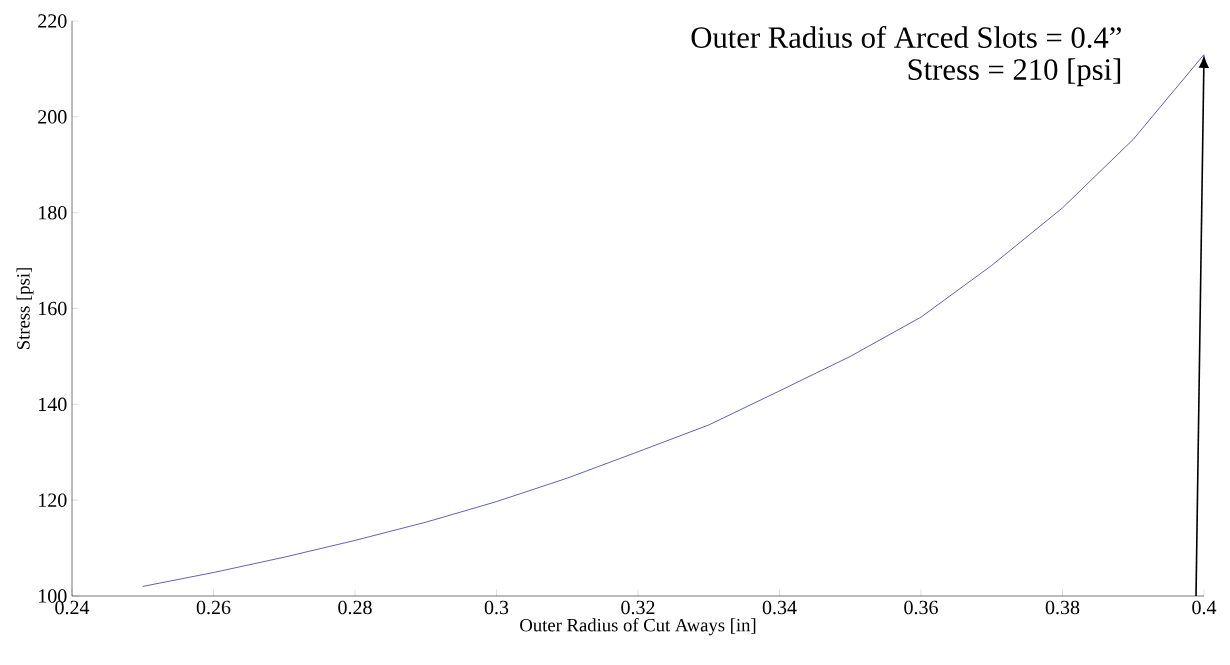 This screenshot has height=665, width=1230. What do you see at coordinates (1014, 72) in the screenshot?
I see `annotation: Stress = 210 [psi]` at bounding box center [1014, 72].